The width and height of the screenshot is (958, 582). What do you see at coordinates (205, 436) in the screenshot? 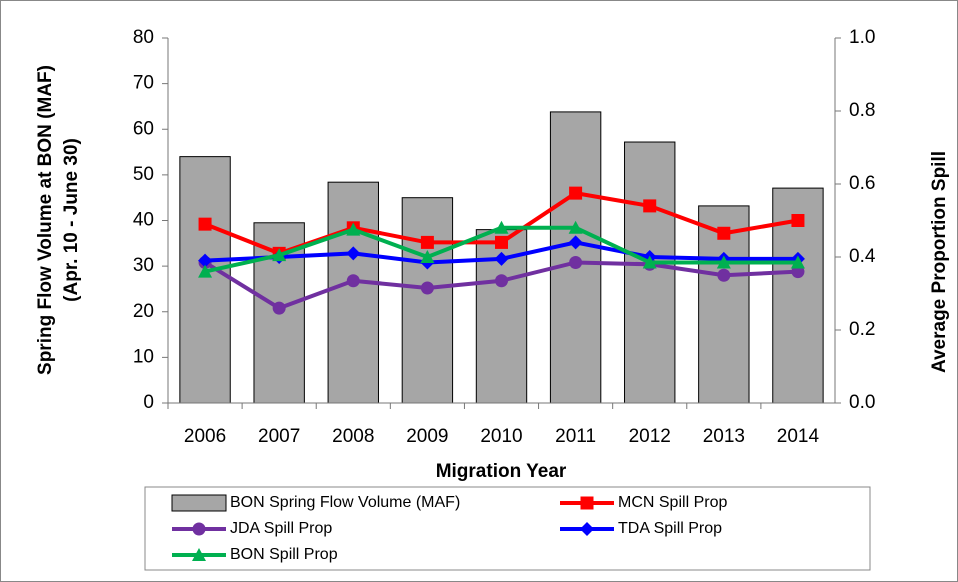
I see `x-tick-label: 2006` at bounding box center [205, 436].